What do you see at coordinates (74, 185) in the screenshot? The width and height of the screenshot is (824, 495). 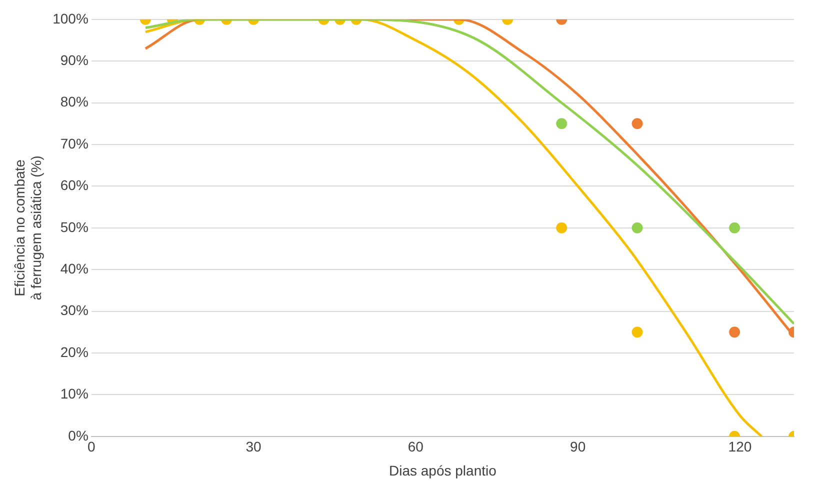 I see `y-tick-label: 60%` at bounding box center [74, 185].